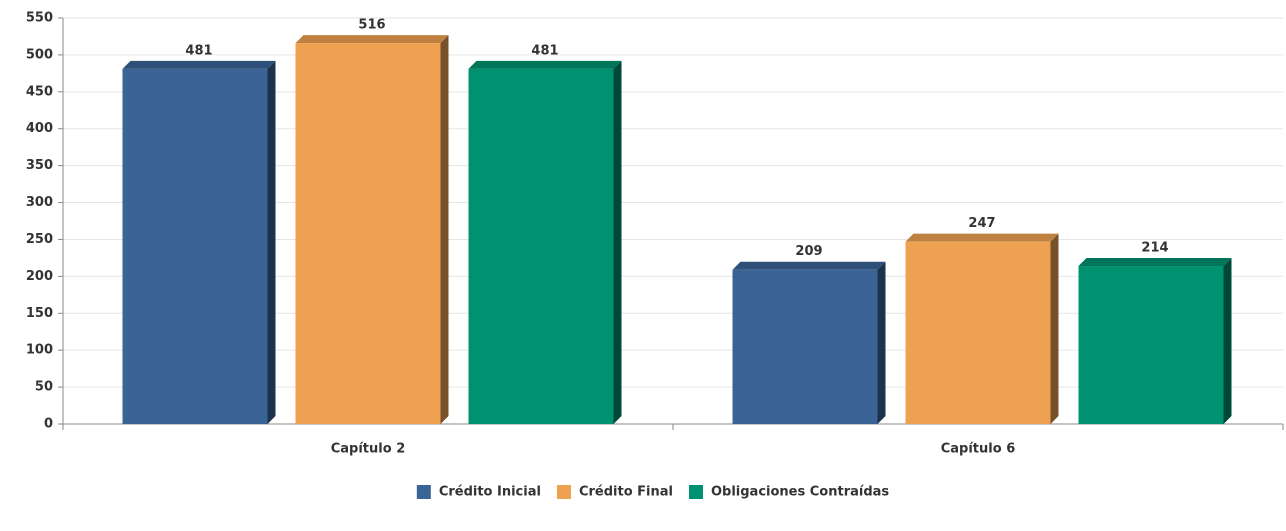  What do you see at coordinates (368, 449) in the screenshot?
I see `x-tick-label: Capítulo 2` at bounding box center [368, 449].